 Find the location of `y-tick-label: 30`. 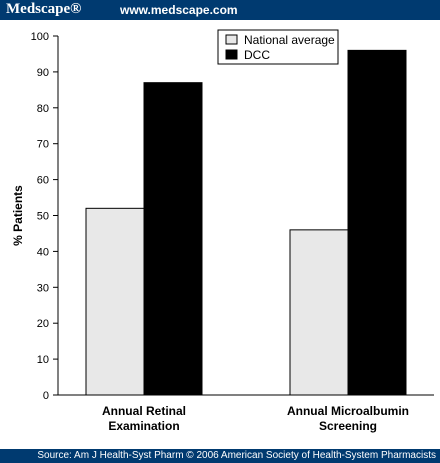

y-tick-label: 30 is located at coordinates (43, 288).